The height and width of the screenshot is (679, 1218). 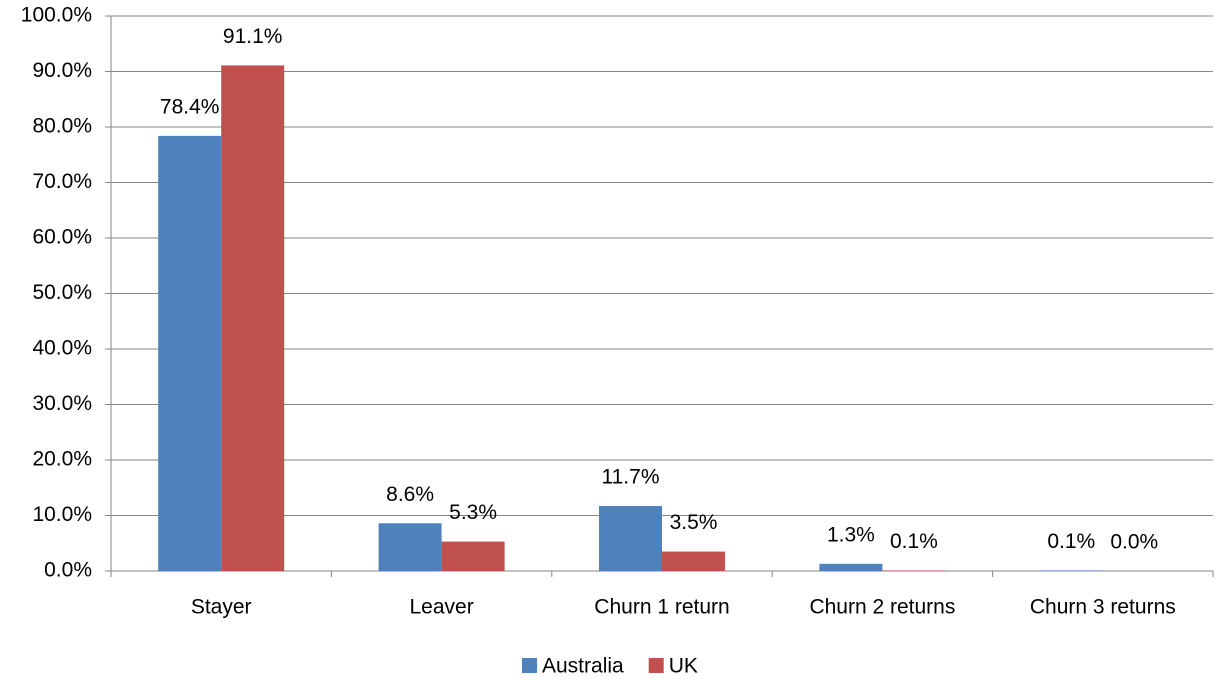 I want to click on x-tick-label: Churn 2 returns, so click(x=882, y=607).